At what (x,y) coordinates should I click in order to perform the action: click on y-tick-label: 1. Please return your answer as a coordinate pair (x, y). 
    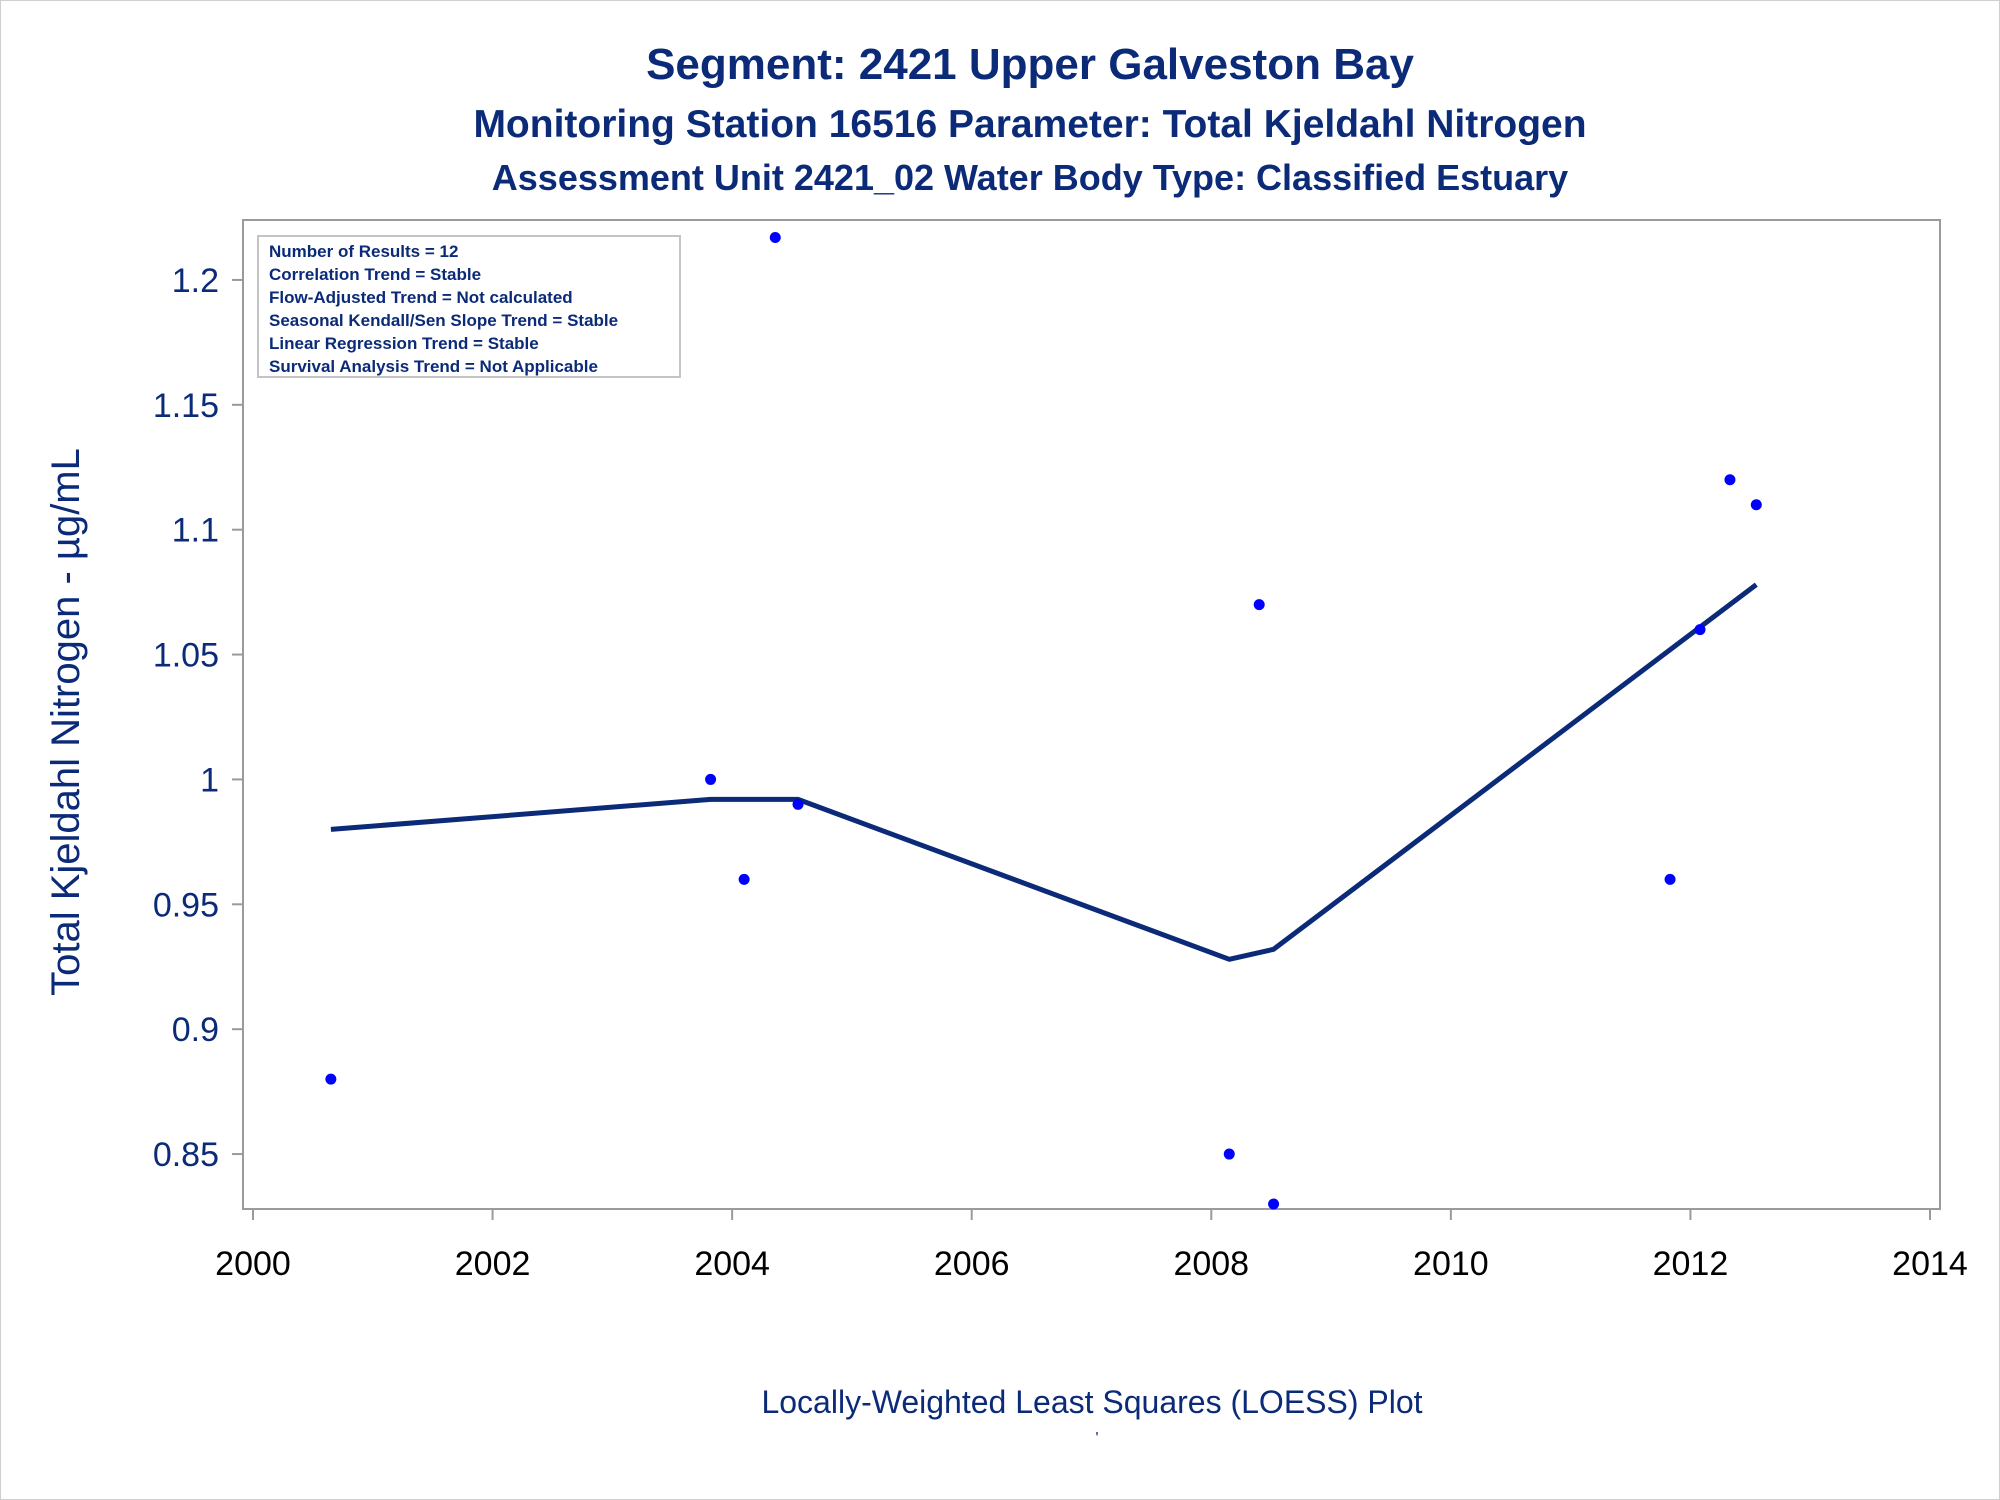
    Looking at the image, I should click on (209, 780).